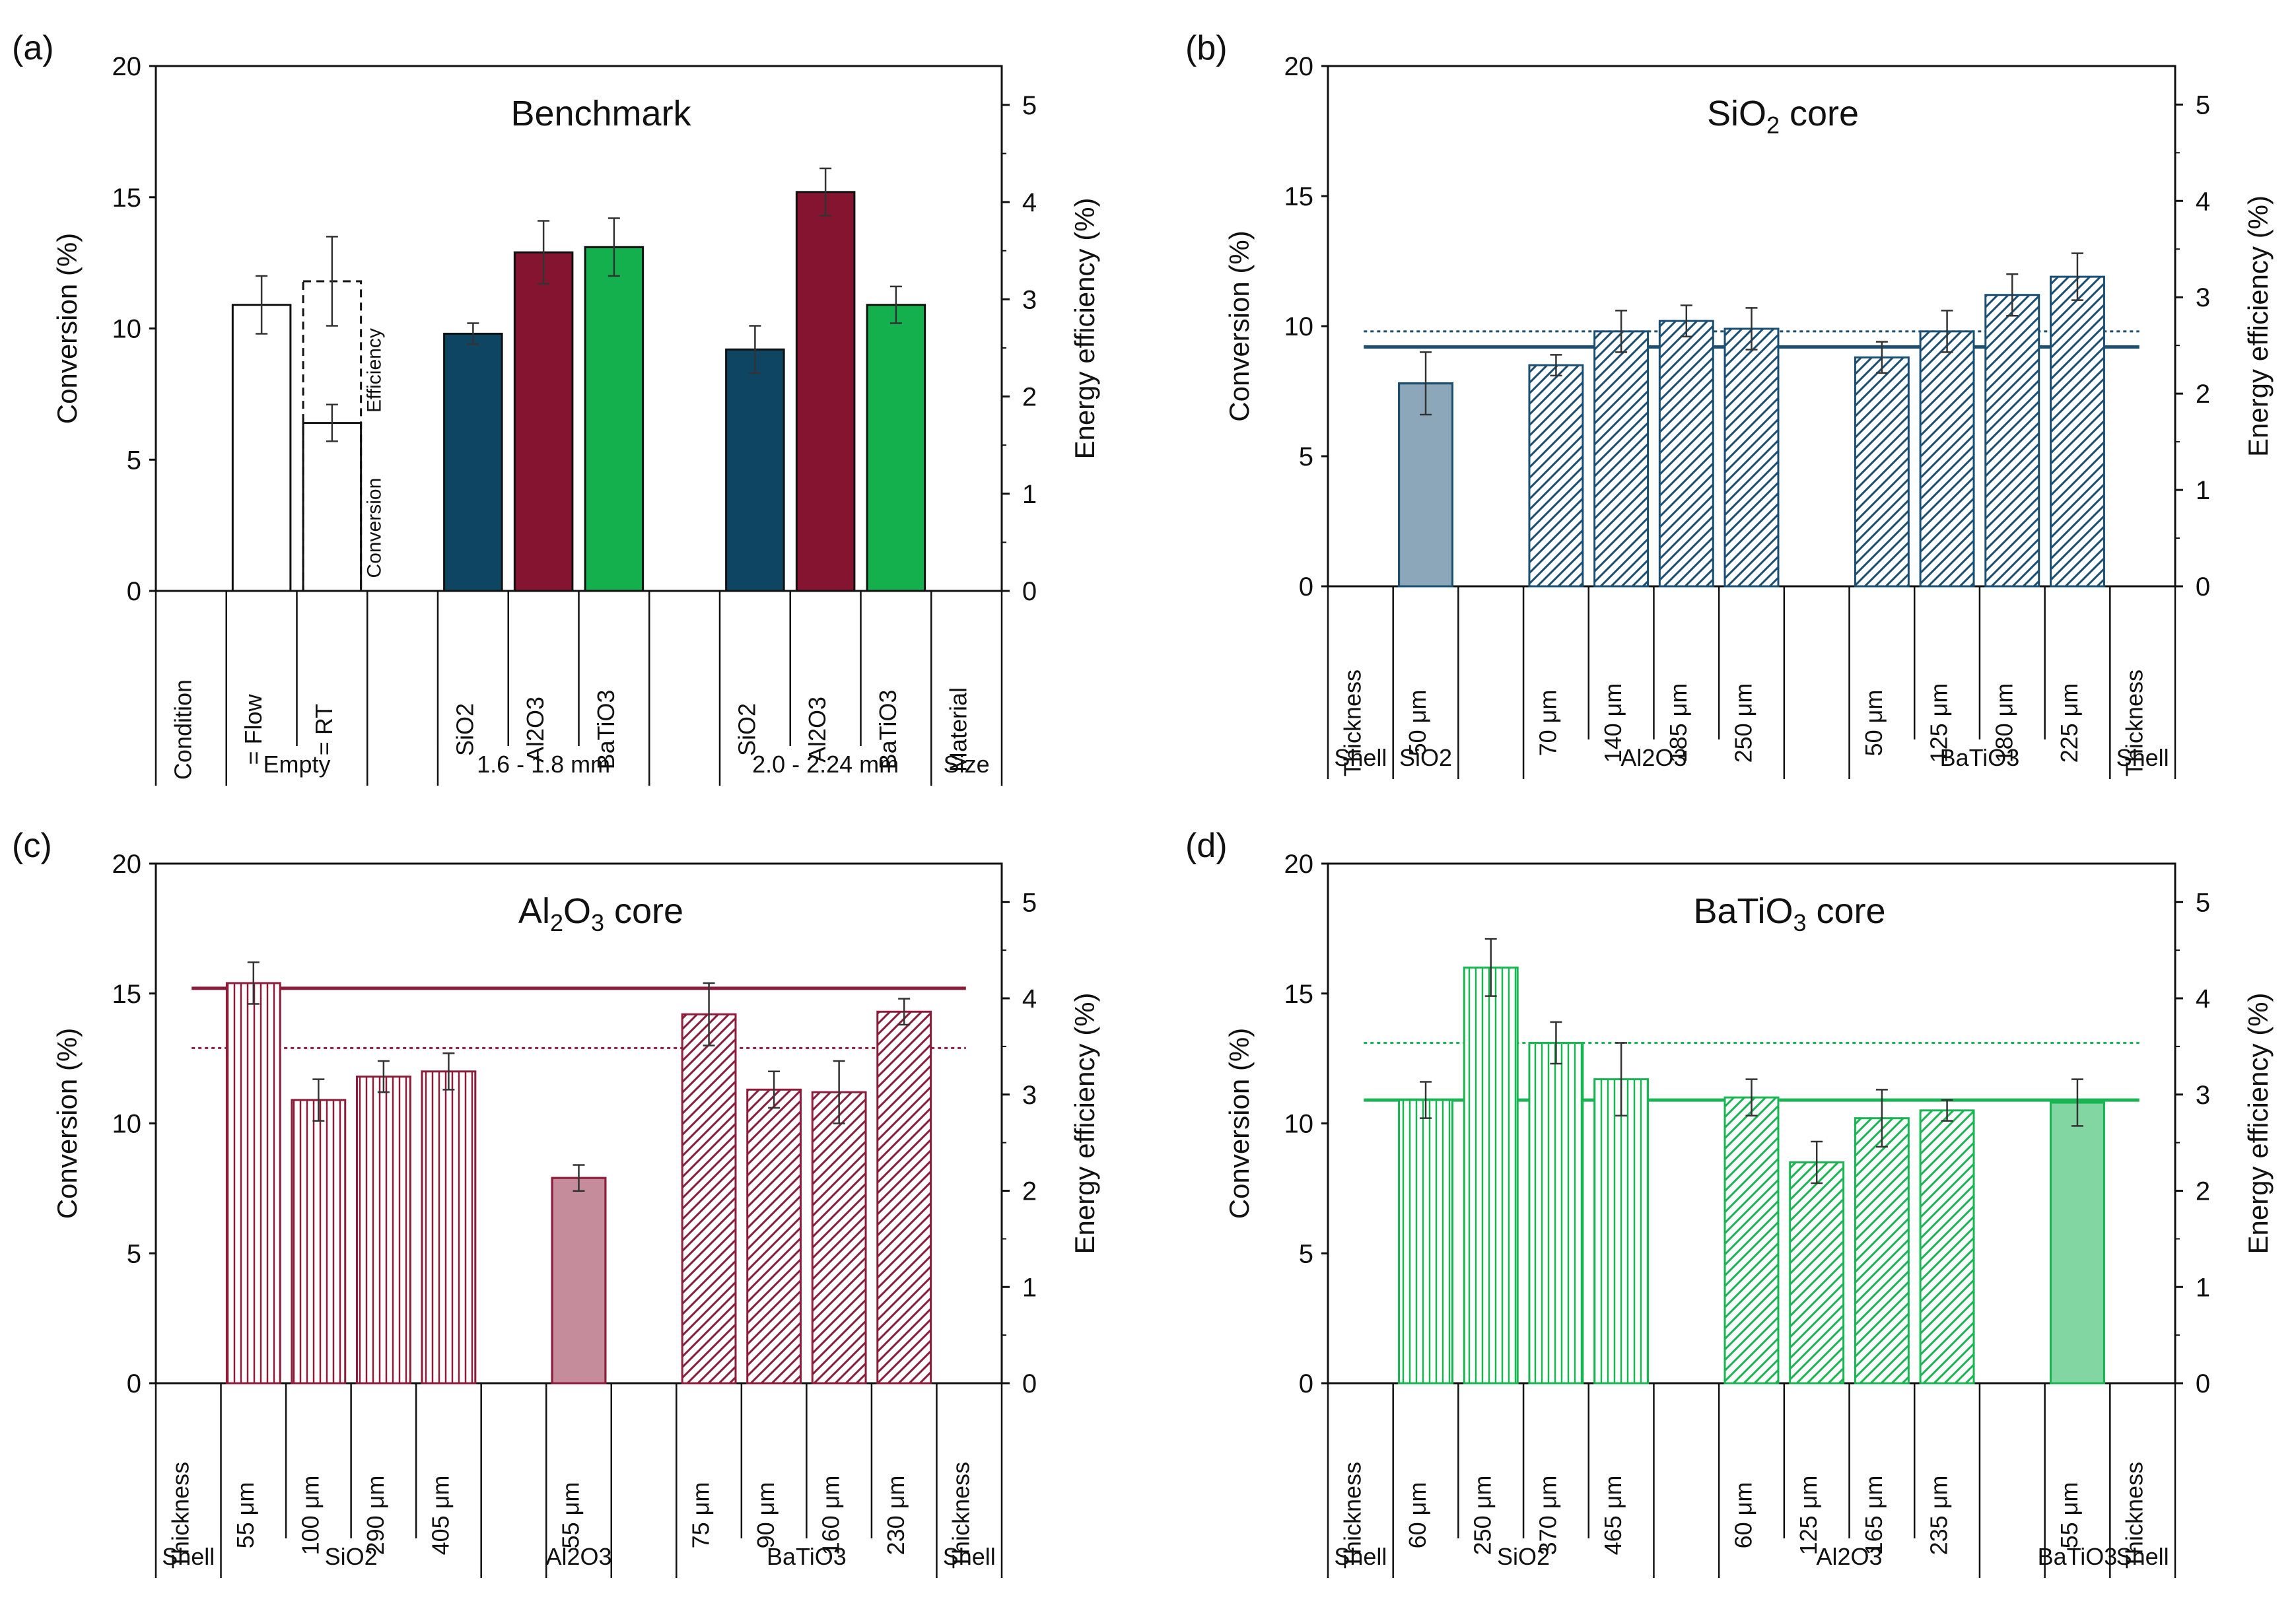  Describe the element at coordinates (534, 911) in the screenshot. I see `title-main: Al` at that location.